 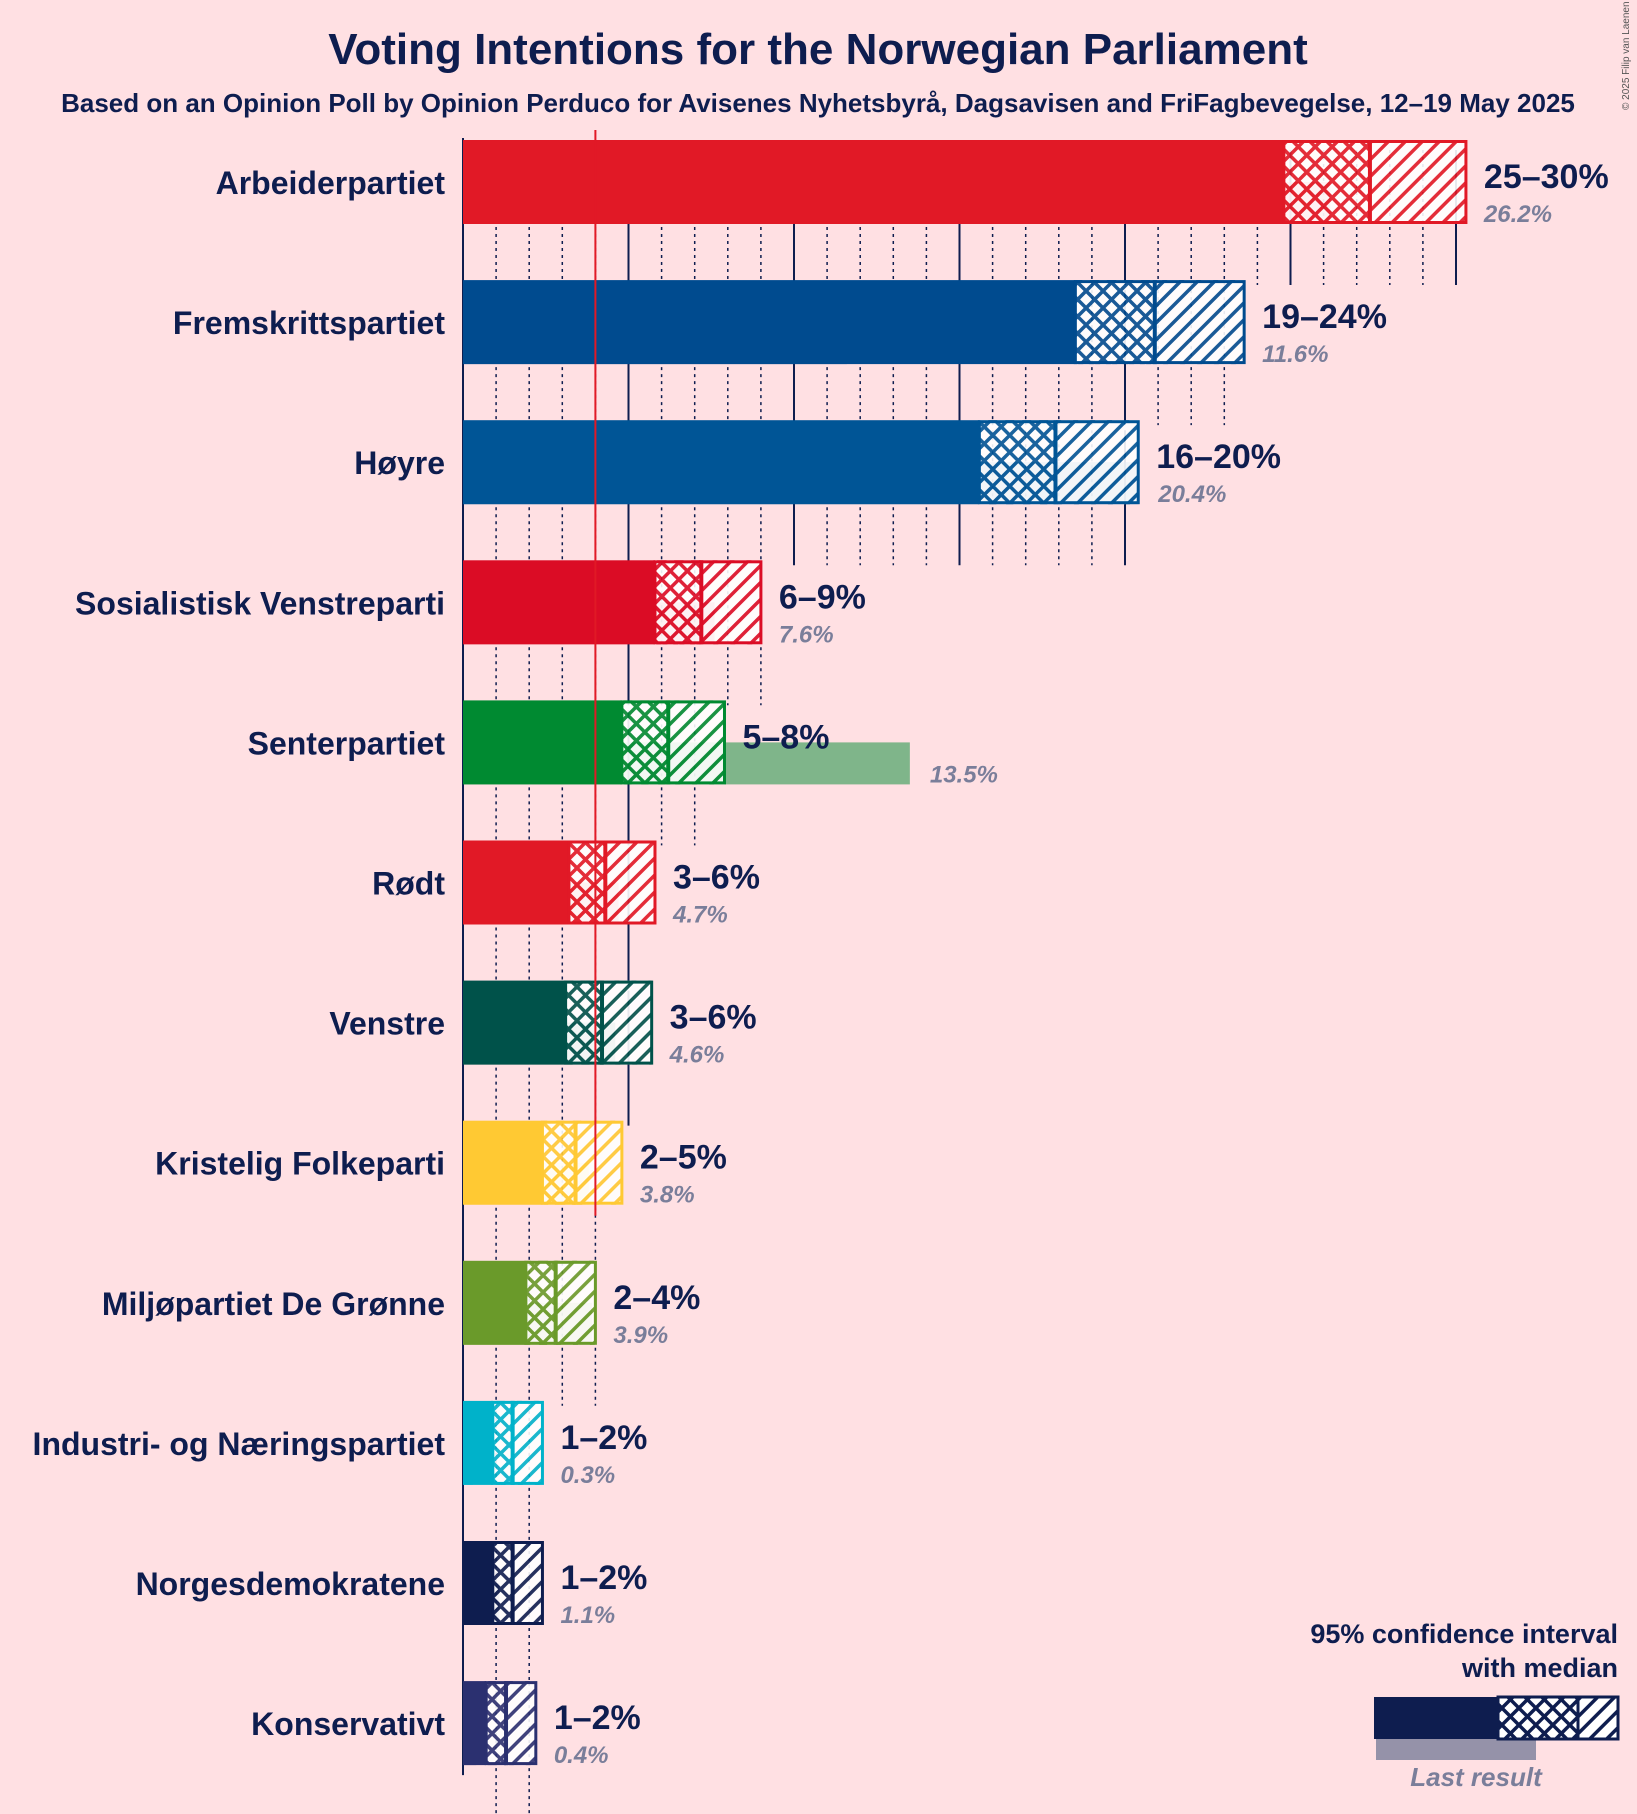 I want to click on legend-cross-hatch, so click(x=1538, y=1718).